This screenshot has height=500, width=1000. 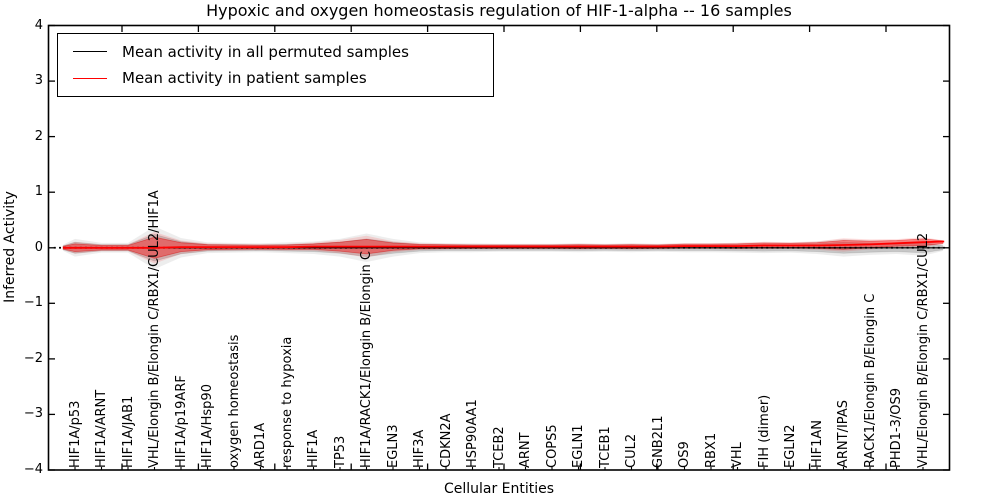 What do you see at coordinates (207, 425) in the screenshot?
I see `x-tick-label: HIF1A/Hsp90` at bounding box center [207, 425].